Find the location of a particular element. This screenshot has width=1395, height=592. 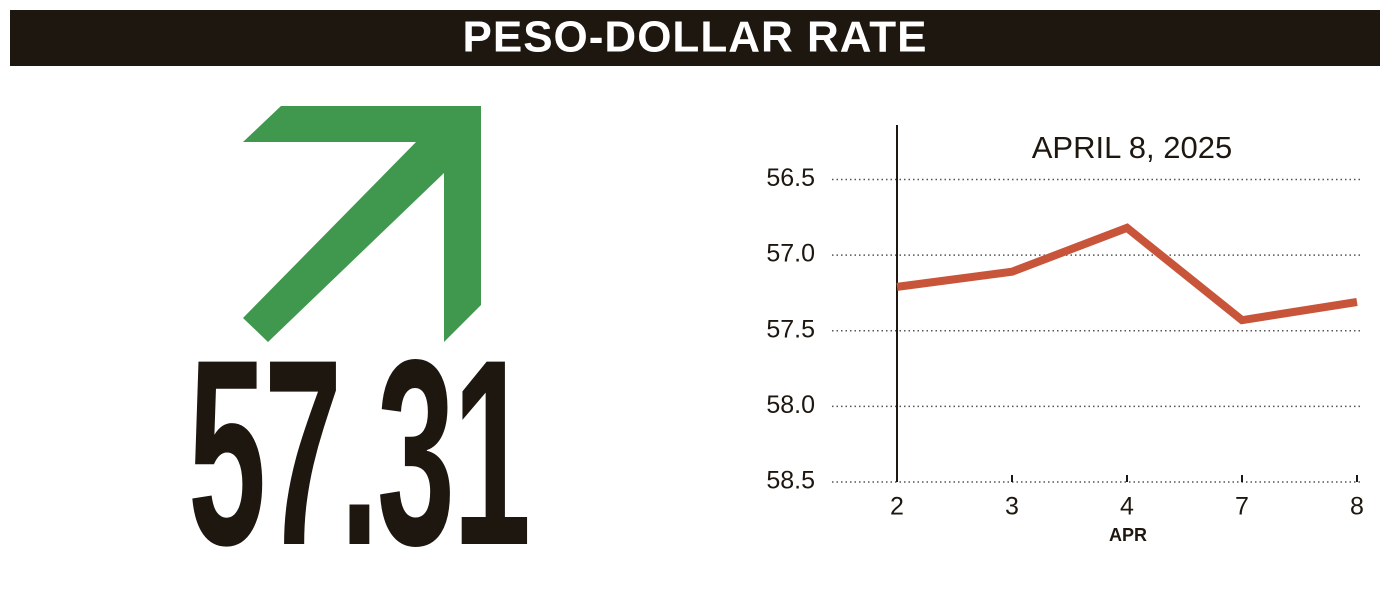

x-axis-label: APR is located at coordinates (1128, 535).